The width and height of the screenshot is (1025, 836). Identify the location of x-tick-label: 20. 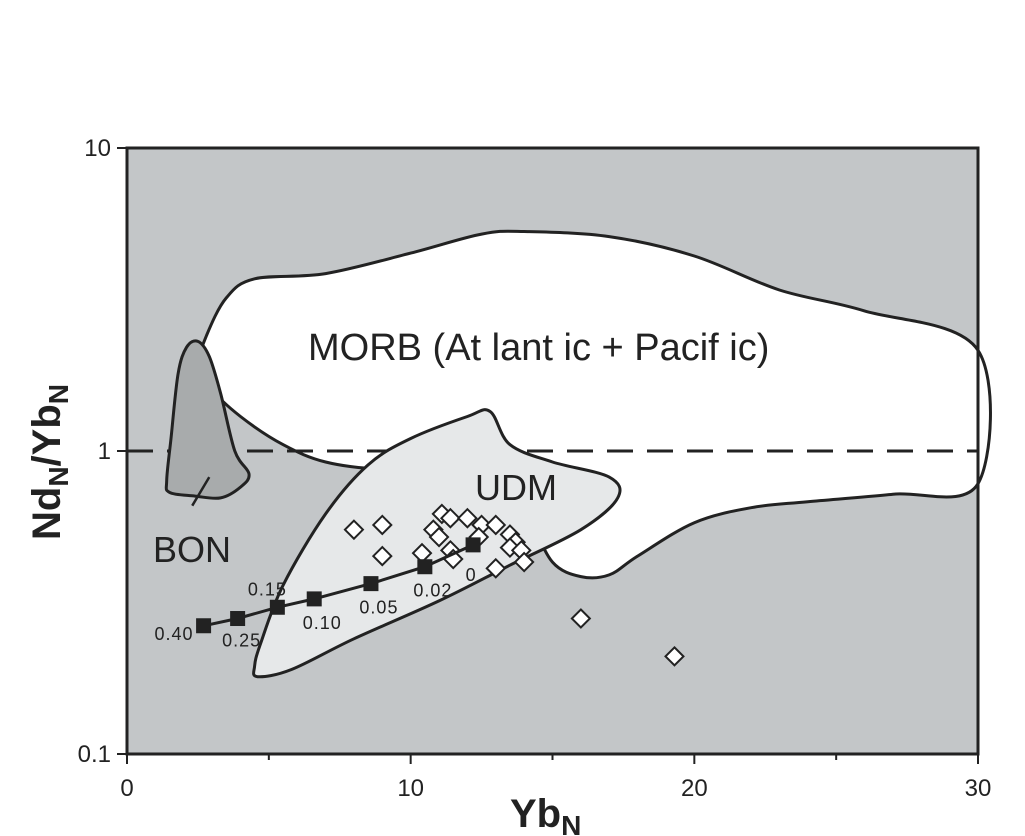
(694, 788).